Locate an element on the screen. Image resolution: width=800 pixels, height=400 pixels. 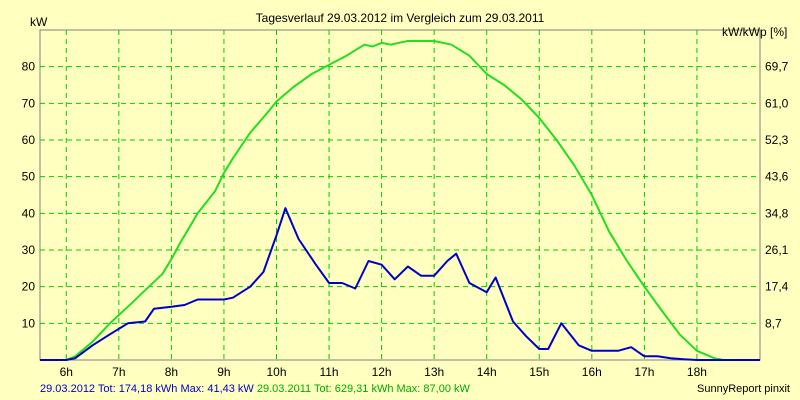
x-tick-label: 12h is located at coordinates (382, 372).